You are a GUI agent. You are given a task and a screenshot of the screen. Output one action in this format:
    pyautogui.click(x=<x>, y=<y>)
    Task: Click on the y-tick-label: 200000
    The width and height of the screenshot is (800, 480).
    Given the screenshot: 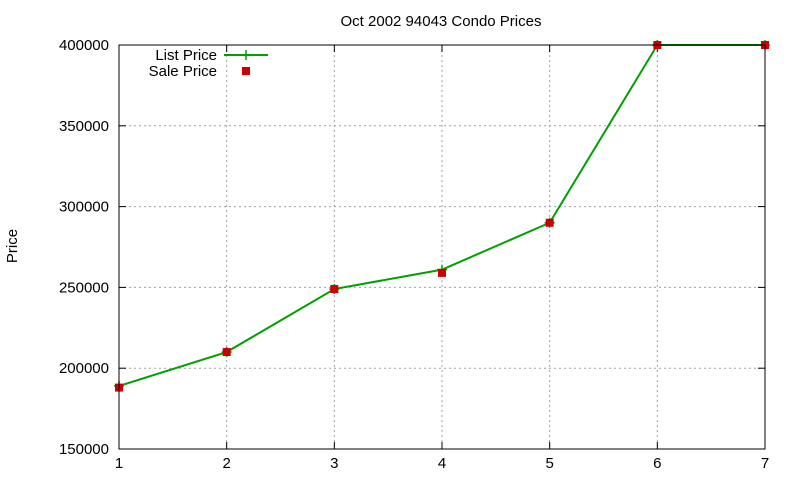 What is the action you would take?
    pyautogui.click(x=84, y=368)
    